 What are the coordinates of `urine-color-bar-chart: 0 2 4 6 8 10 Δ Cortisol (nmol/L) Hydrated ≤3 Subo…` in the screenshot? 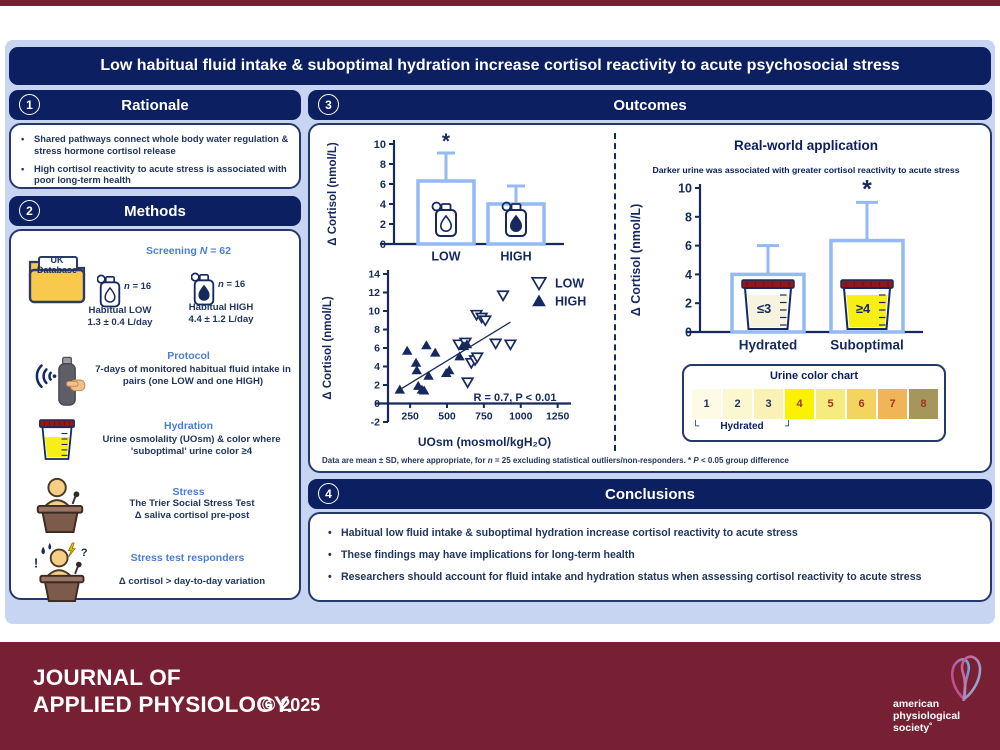 It's located at (776, 264).